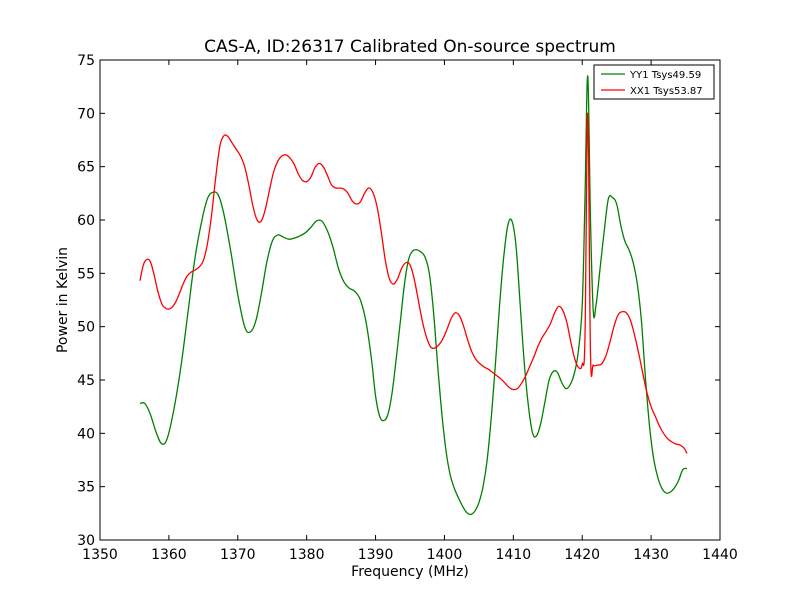  I want to click on x-tick-label: 1380, so click(307, 555).